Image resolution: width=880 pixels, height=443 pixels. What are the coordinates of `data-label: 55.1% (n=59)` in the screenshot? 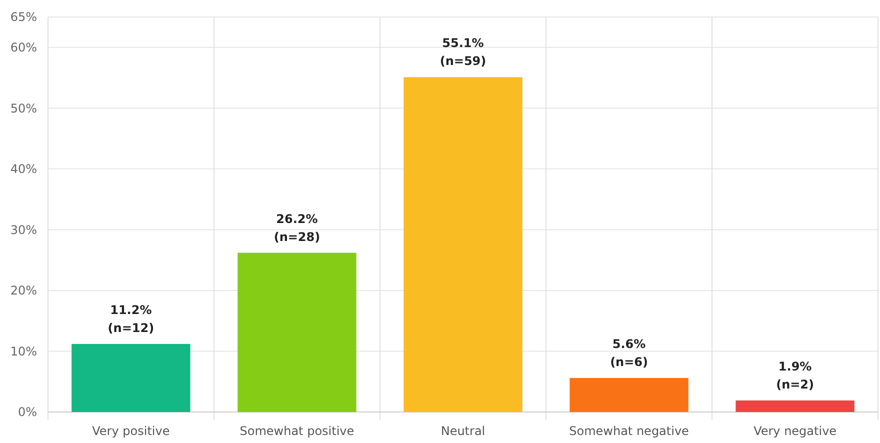 It's located at (463, 52).